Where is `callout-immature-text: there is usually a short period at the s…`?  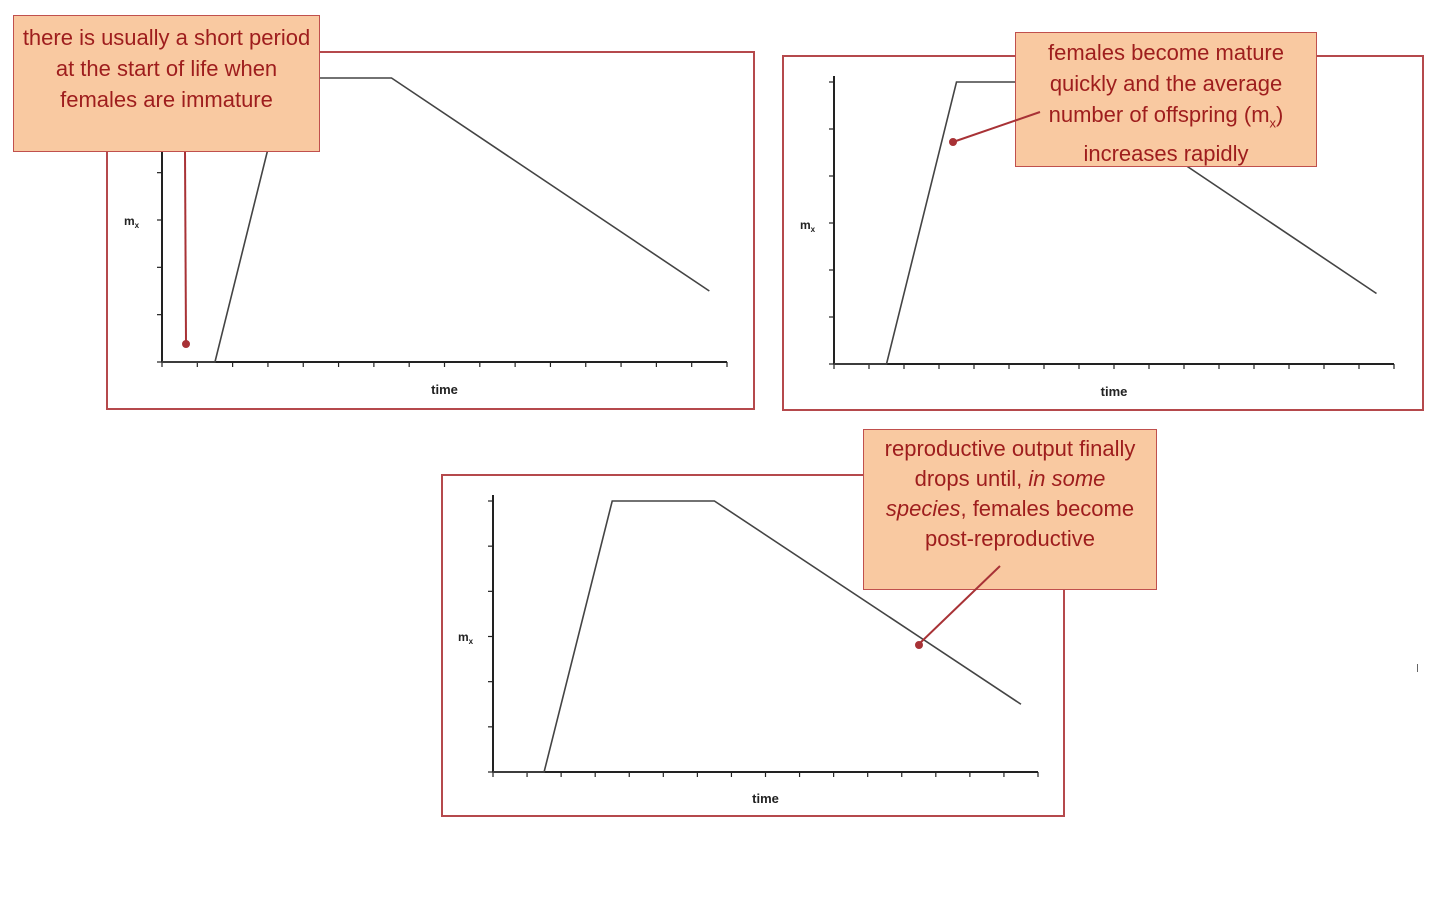 callout-immature-text: there is usually a short period at the s… is located at coordinates (166, 68).